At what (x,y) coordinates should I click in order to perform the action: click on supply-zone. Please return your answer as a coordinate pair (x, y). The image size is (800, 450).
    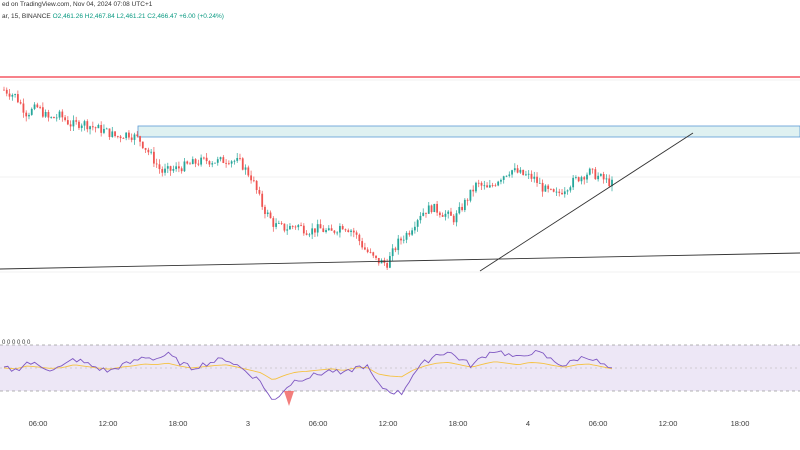
    Looking at the image, I should click on (468, 131).